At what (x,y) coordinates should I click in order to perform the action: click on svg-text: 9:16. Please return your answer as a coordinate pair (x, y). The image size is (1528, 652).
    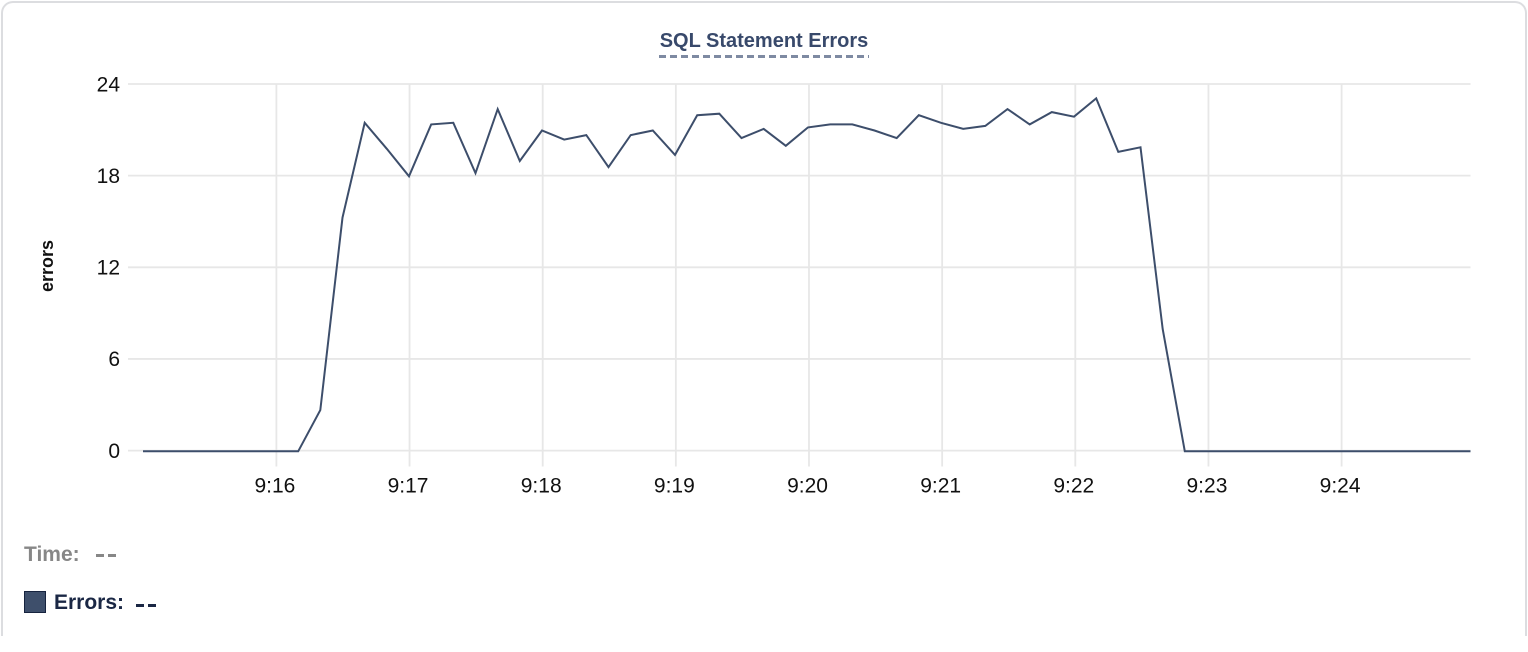
    Looking at the image, I should click on (274, 486).